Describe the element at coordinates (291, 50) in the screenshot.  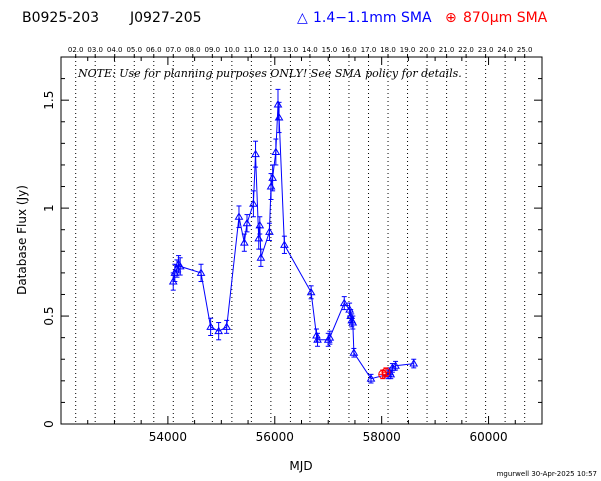
I see `top-tick-label: 13.0` at that location.